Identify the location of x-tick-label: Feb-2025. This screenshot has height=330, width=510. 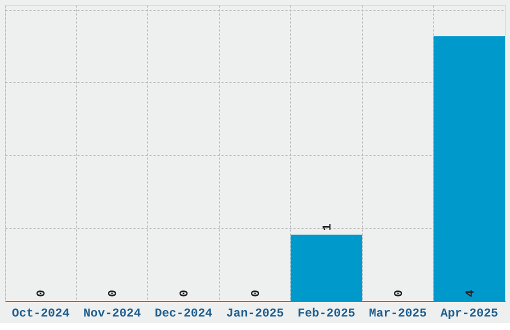
(327, 313).